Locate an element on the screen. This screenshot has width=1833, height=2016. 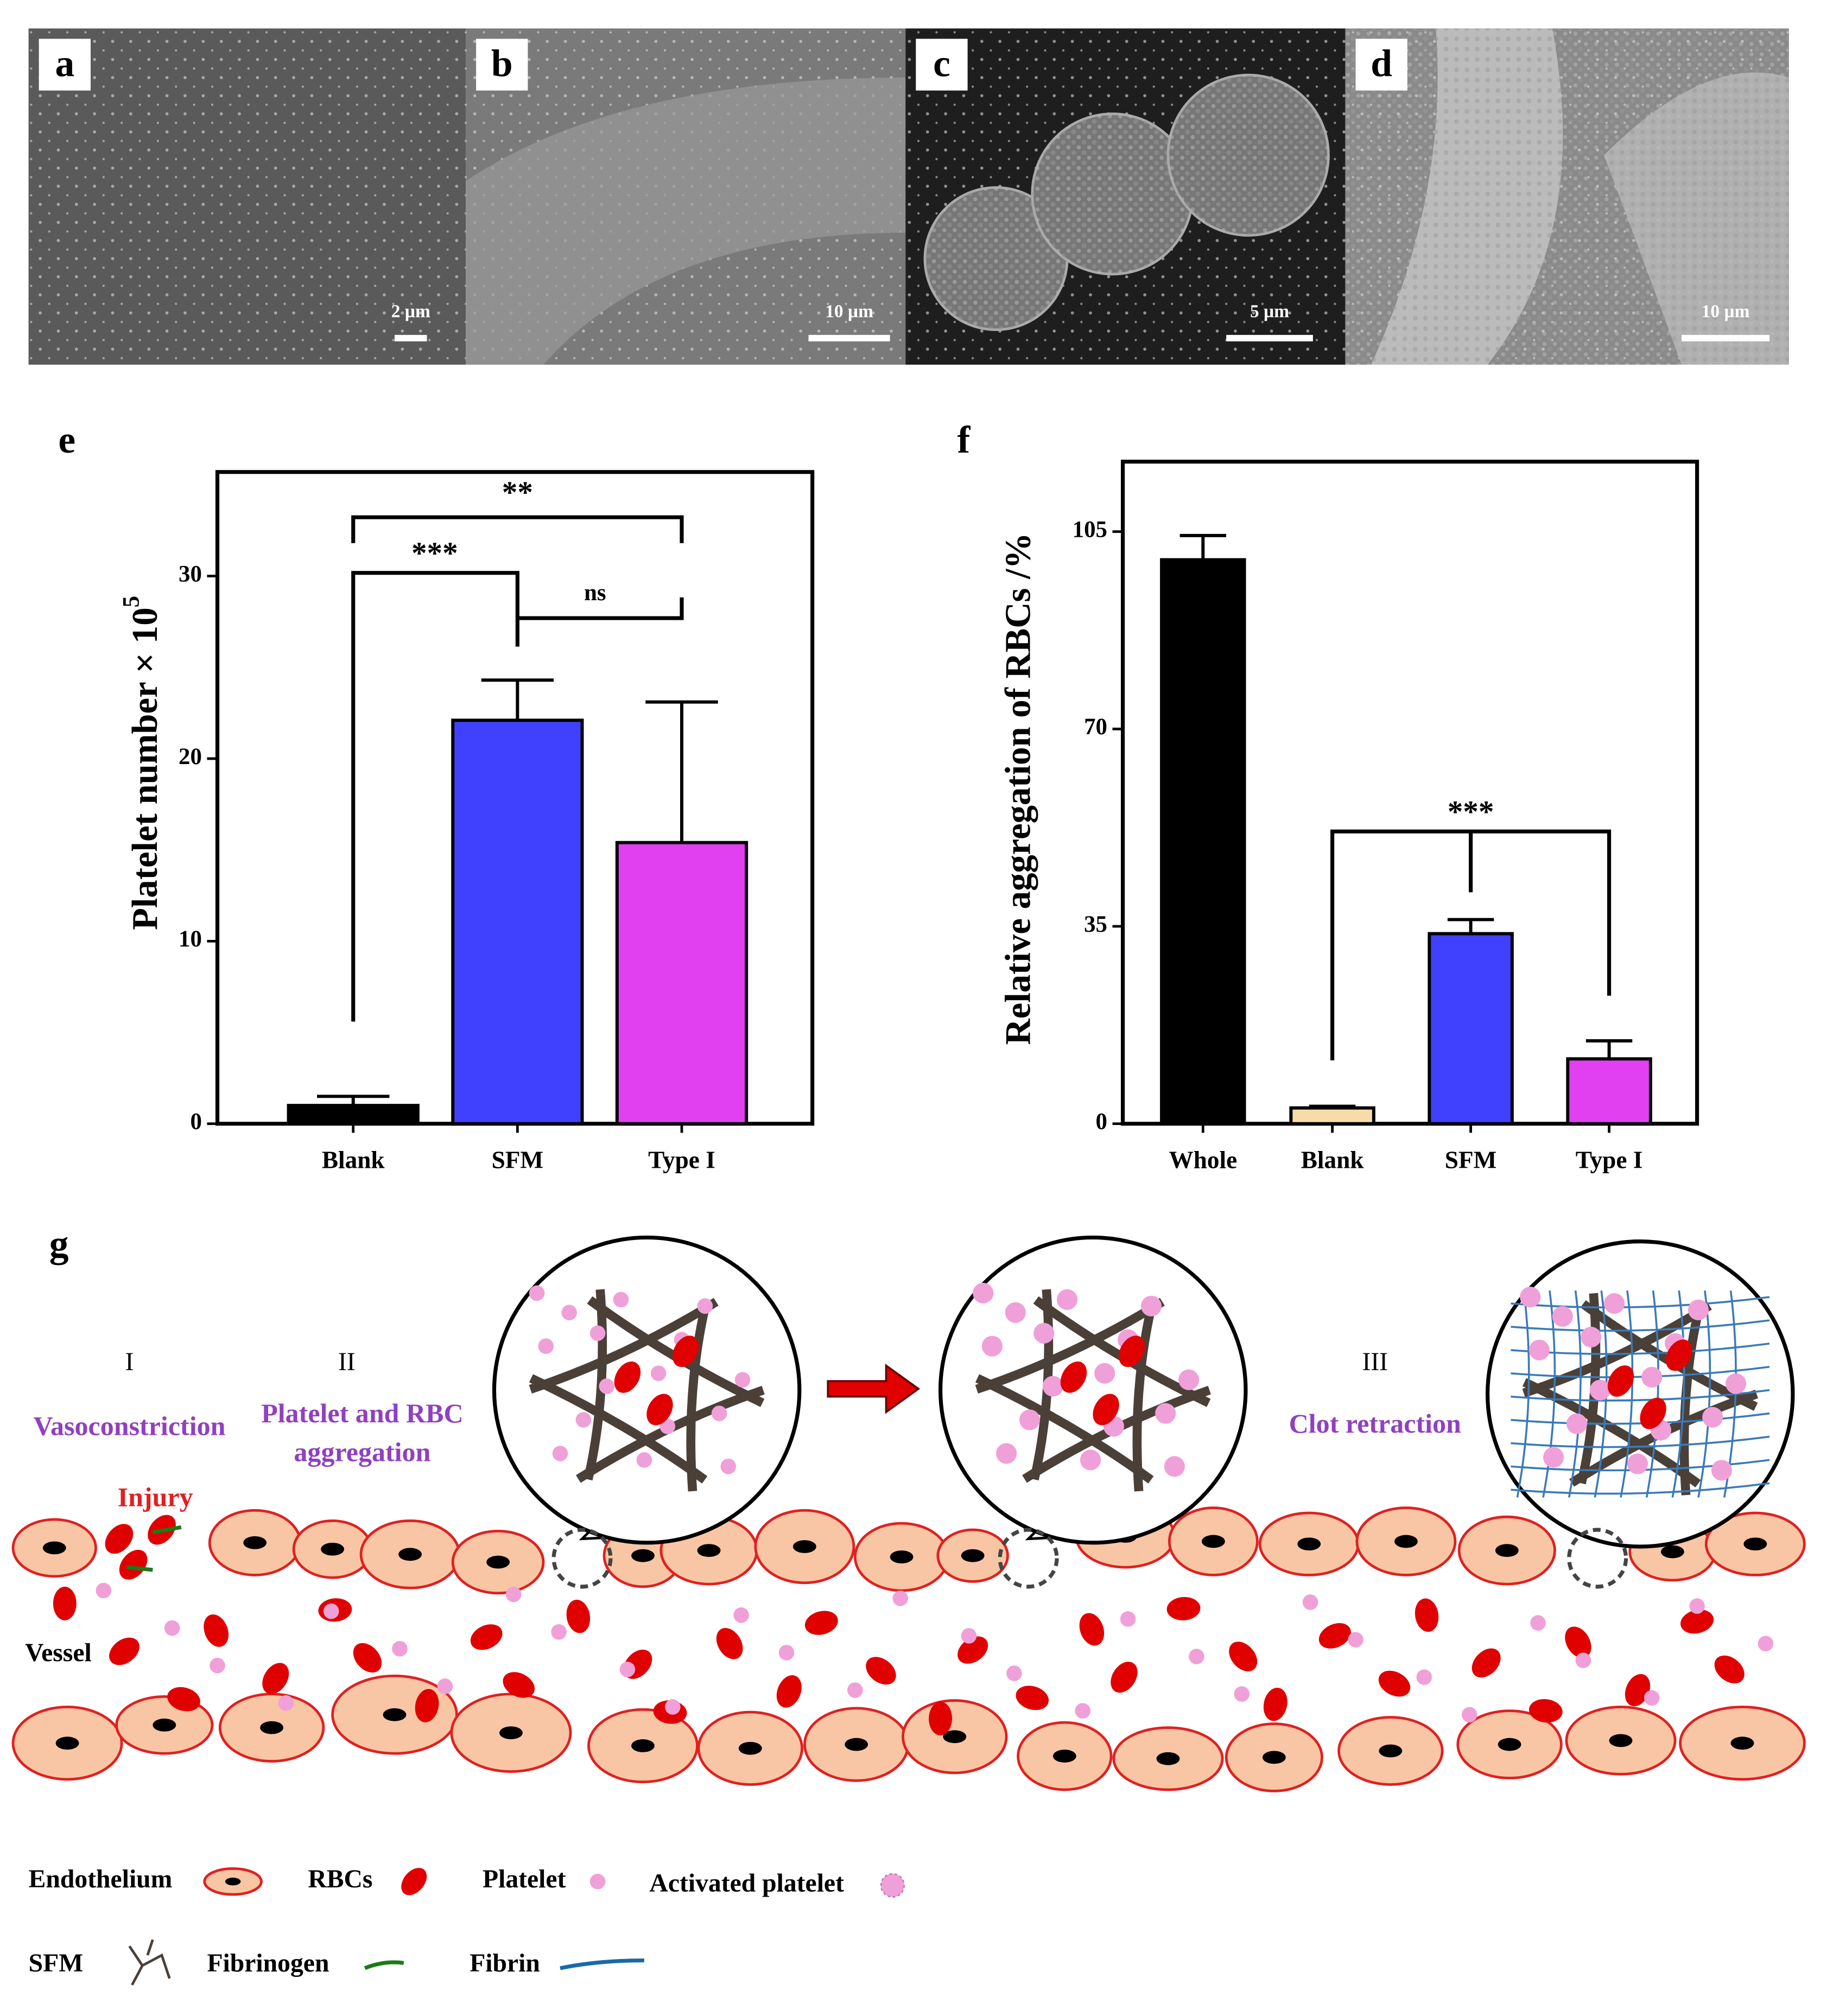
injury-label: Injury is located at coordinates (155, 1497).